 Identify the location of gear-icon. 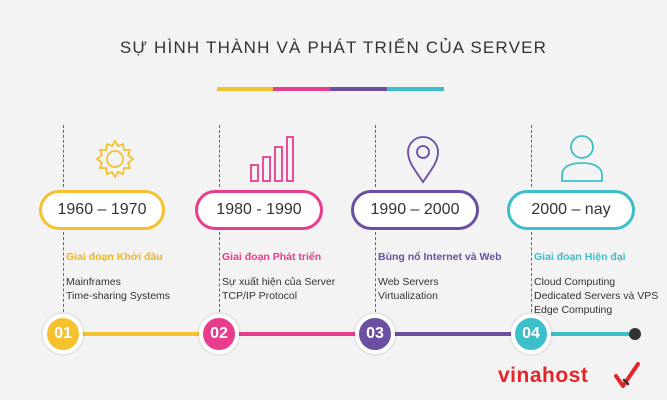
(115, 159).